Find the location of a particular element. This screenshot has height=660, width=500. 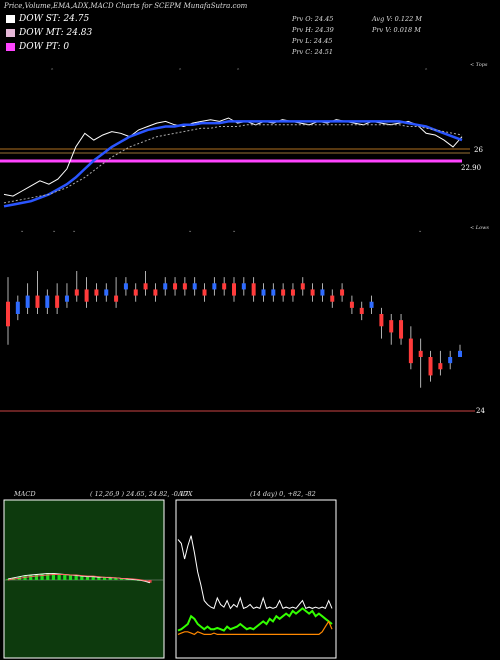

dow-mt-label: DOW MT: 24.83 is located at coordinates (56, 33).